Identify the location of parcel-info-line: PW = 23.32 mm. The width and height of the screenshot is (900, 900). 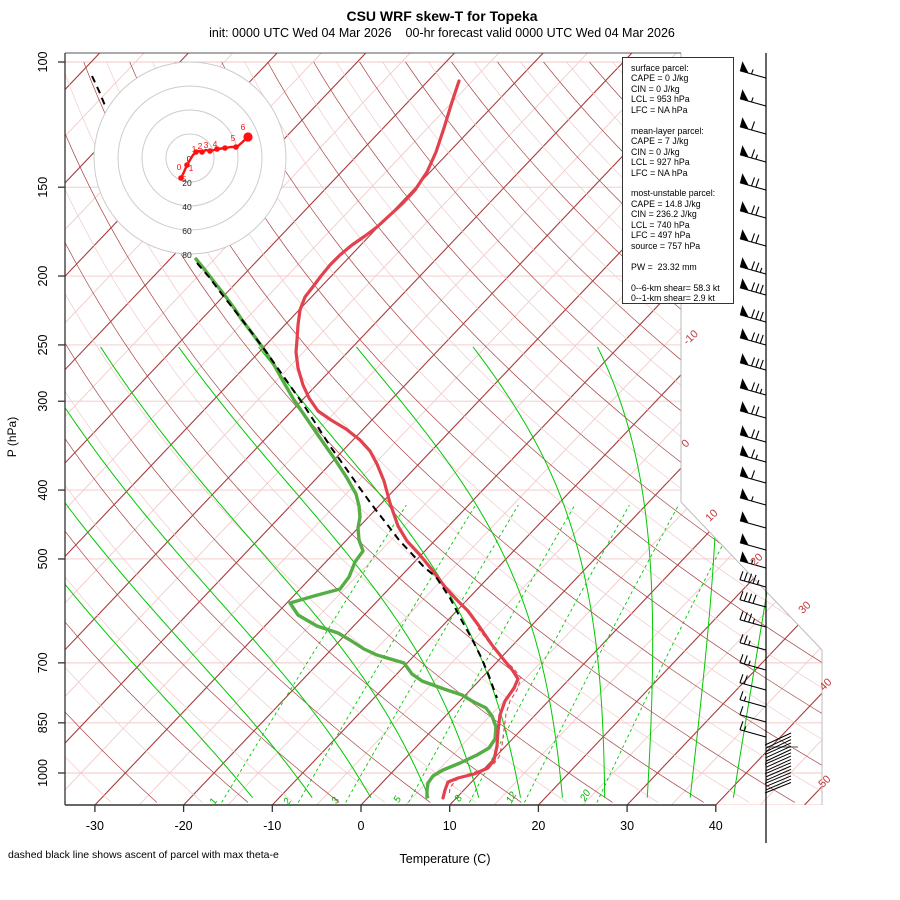
(664, 266).